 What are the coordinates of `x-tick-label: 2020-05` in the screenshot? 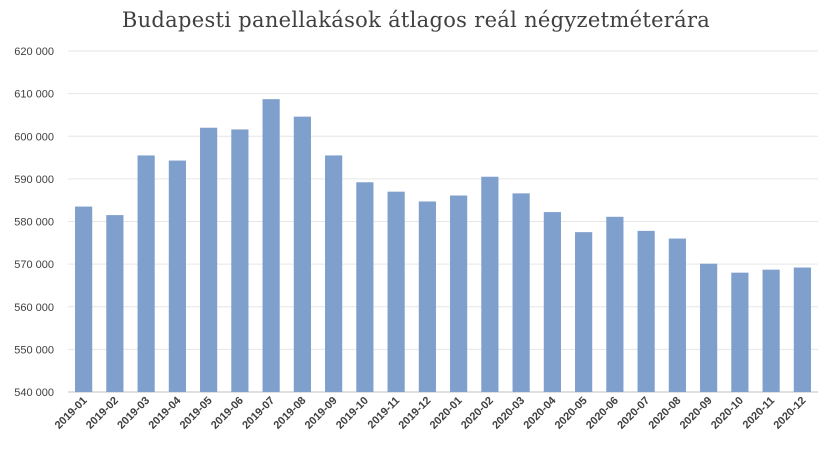 It's located at (571, 413).